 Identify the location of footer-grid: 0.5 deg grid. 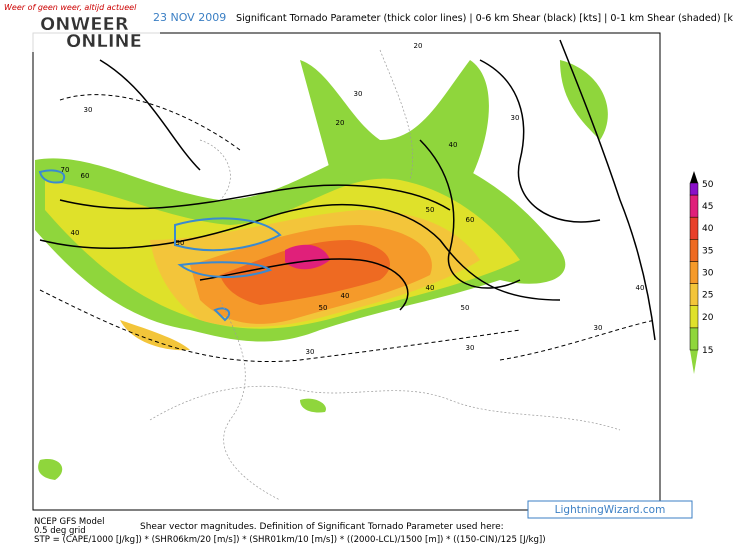
(60, 531).